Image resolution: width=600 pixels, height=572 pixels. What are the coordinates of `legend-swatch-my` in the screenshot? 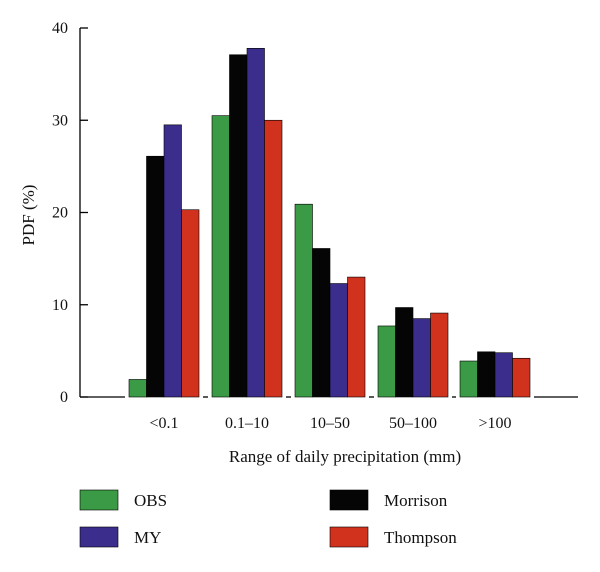 It's located at (99, 537).